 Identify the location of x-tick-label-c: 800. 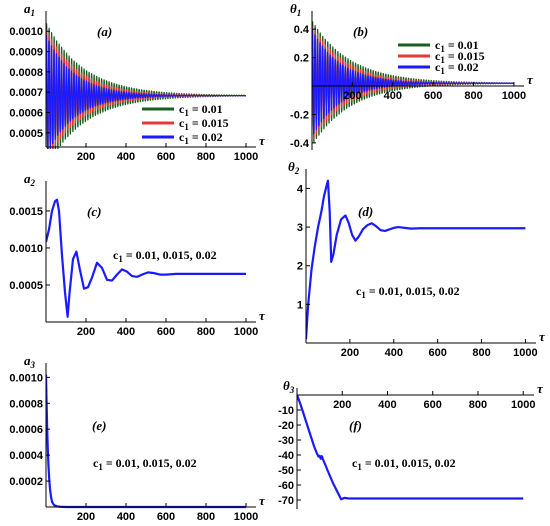
(206, 332).